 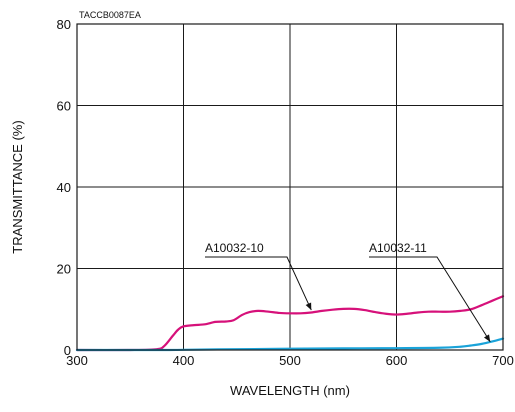 What do you see at coordinates (234, 248) in the screenshot?
I see `series-label-a10032-10: A10032-10` at bounding box center [234, 248].